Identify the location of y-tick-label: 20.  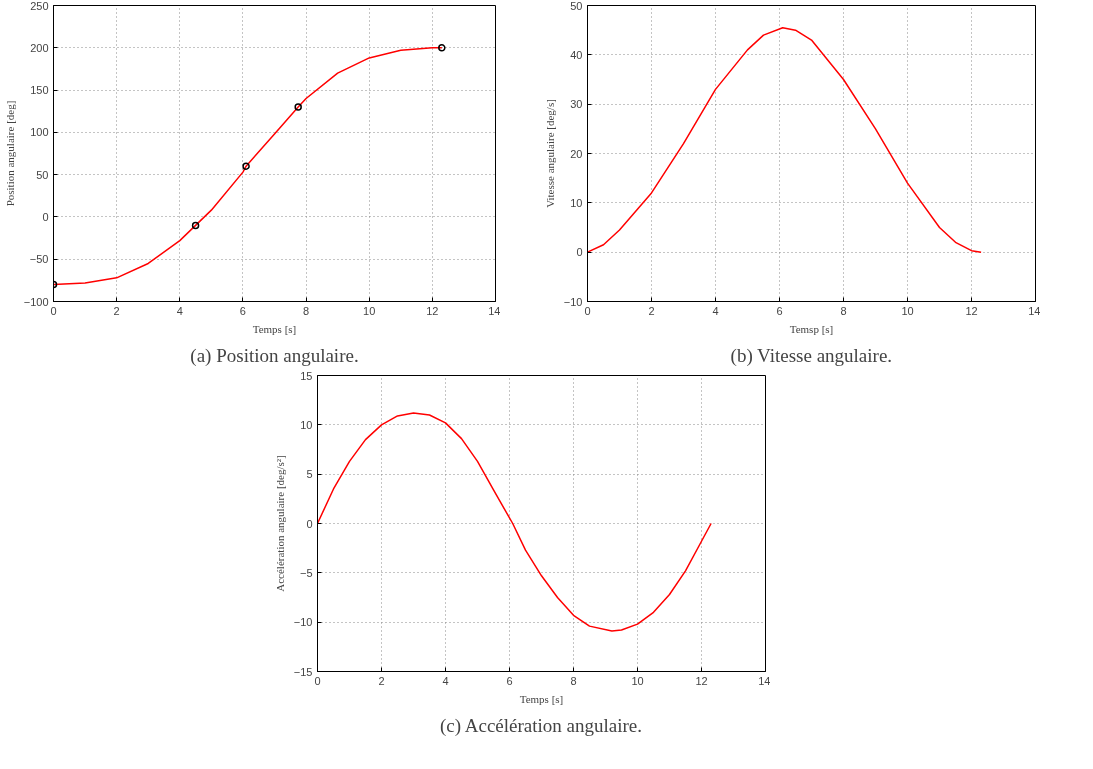
(576, 153).